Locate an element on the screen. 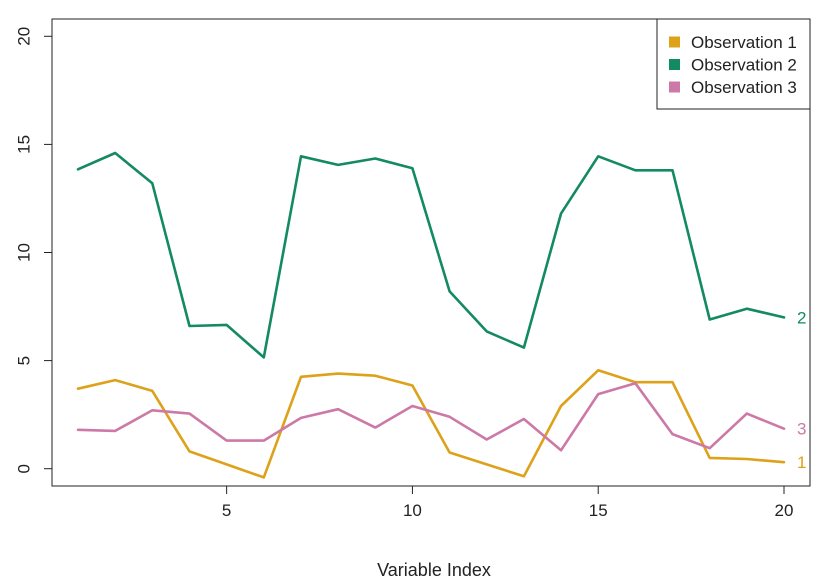  x-tick-label: 15 is located at coordinates (598, 510).